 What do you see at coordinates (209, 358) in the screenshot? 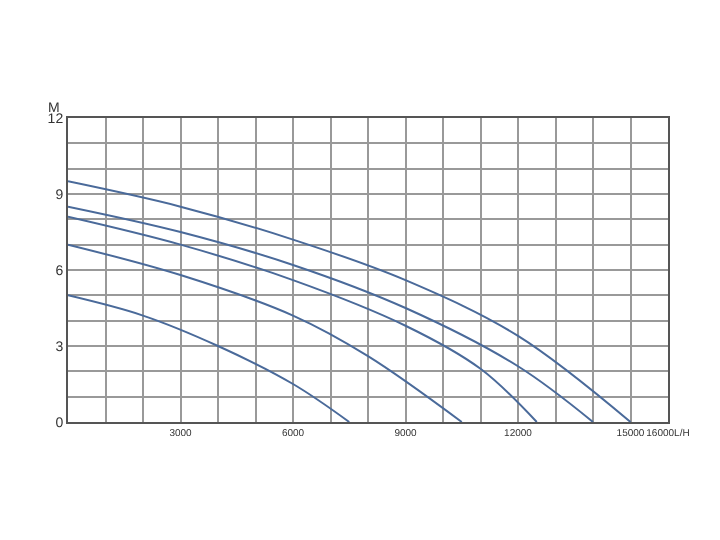
I see `line-series` at bounding box center [209, 358].